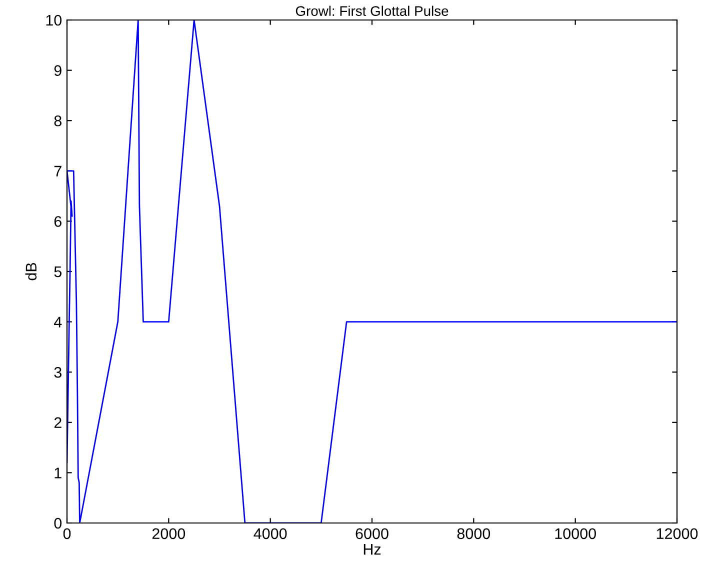 The image size is (701, 567). I want to click on y-tick-label: 4, so click(58, 322).